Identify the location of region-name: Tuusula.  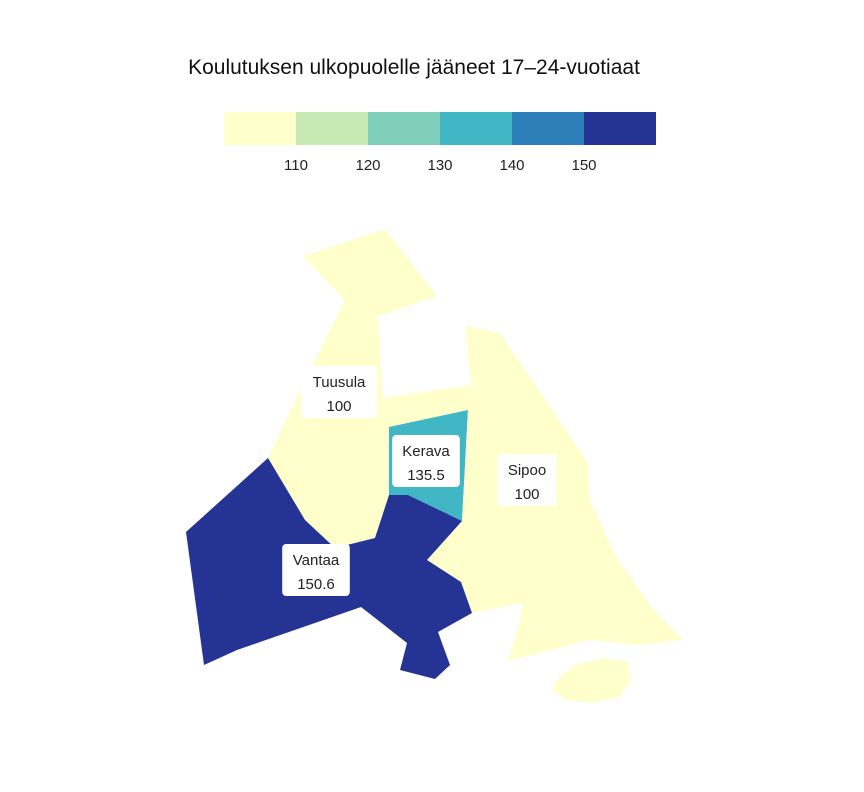
(339, 382).